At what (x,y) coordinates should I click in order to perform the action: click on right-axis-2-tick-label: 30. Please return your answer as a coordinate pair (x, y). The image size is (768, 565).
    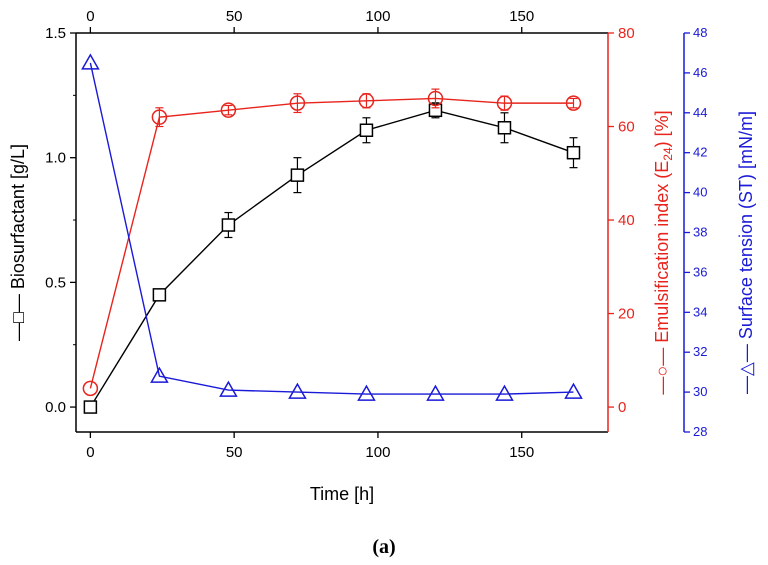
    Looking at the image, I should click on (700, 391).